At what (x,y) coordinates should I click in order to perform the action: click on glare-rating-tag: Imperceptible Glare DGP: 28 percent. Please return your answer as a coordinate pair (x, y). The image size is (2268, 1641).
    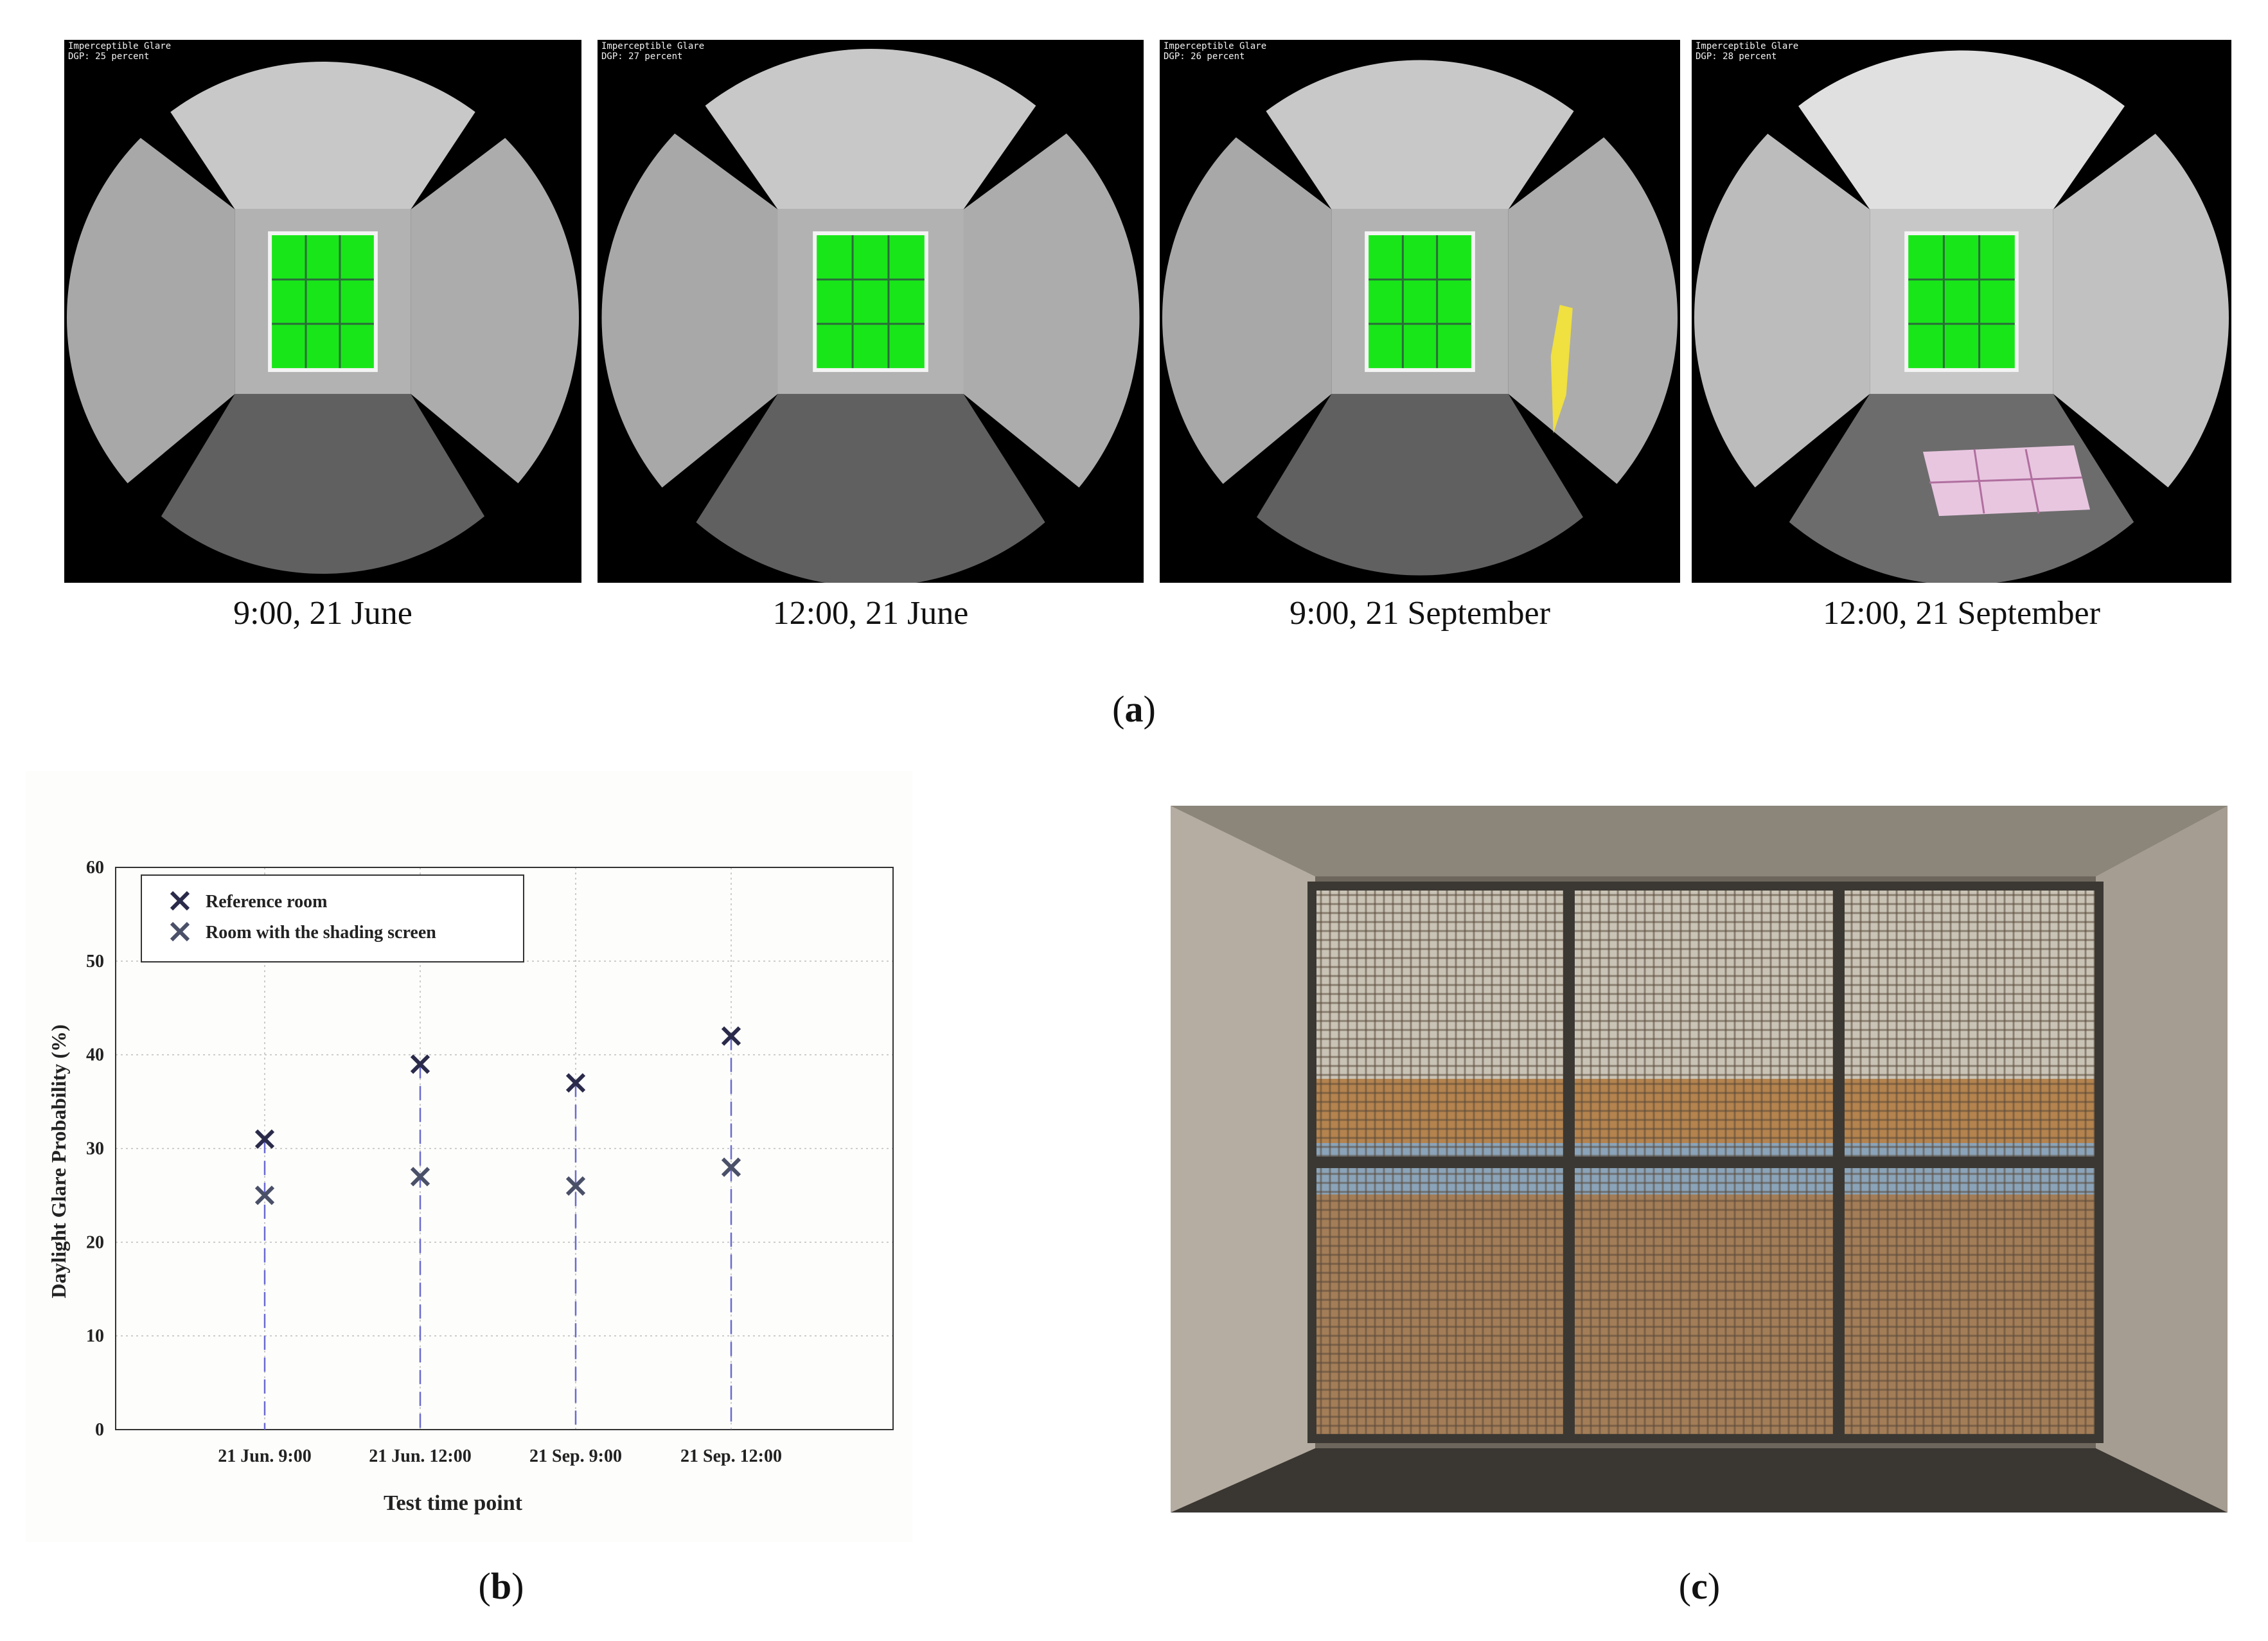
    Looking at the image, I should click on (1747, 51).